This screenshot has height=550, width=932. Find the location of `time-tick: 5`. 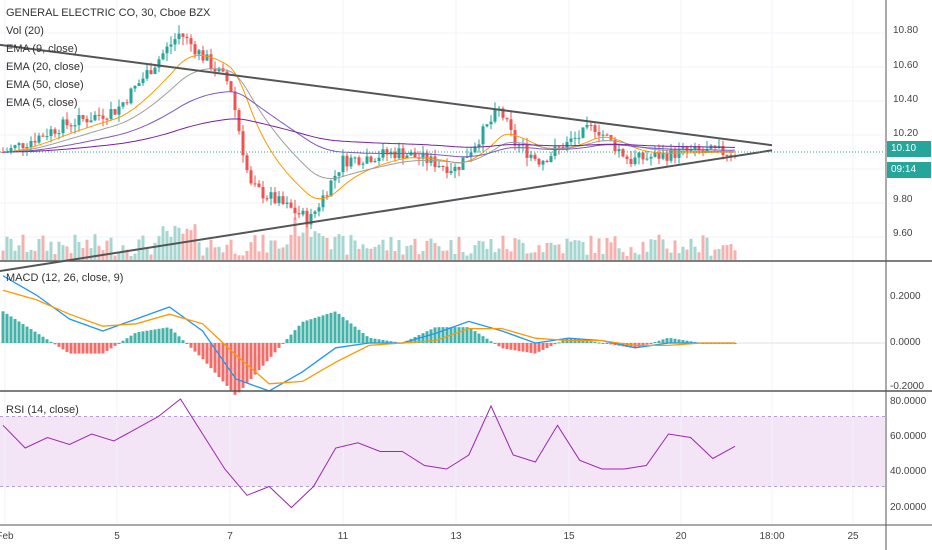

time-tick: 5 is located at coordinates (117, 536).